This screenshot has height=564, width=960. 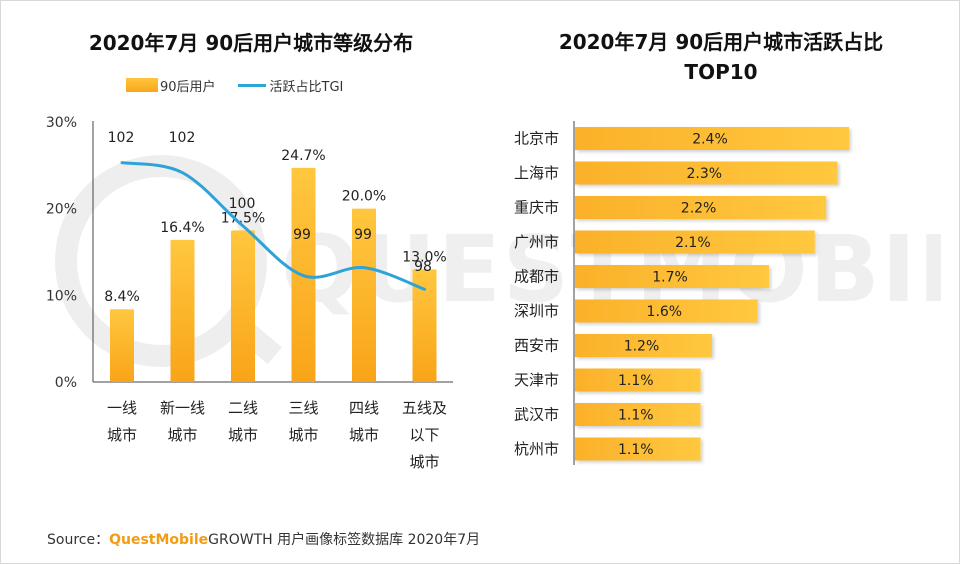 What do you see at coordinates (273, 226) in the screenshot?
I see `tgi-line` at bounding box center [273, 226].